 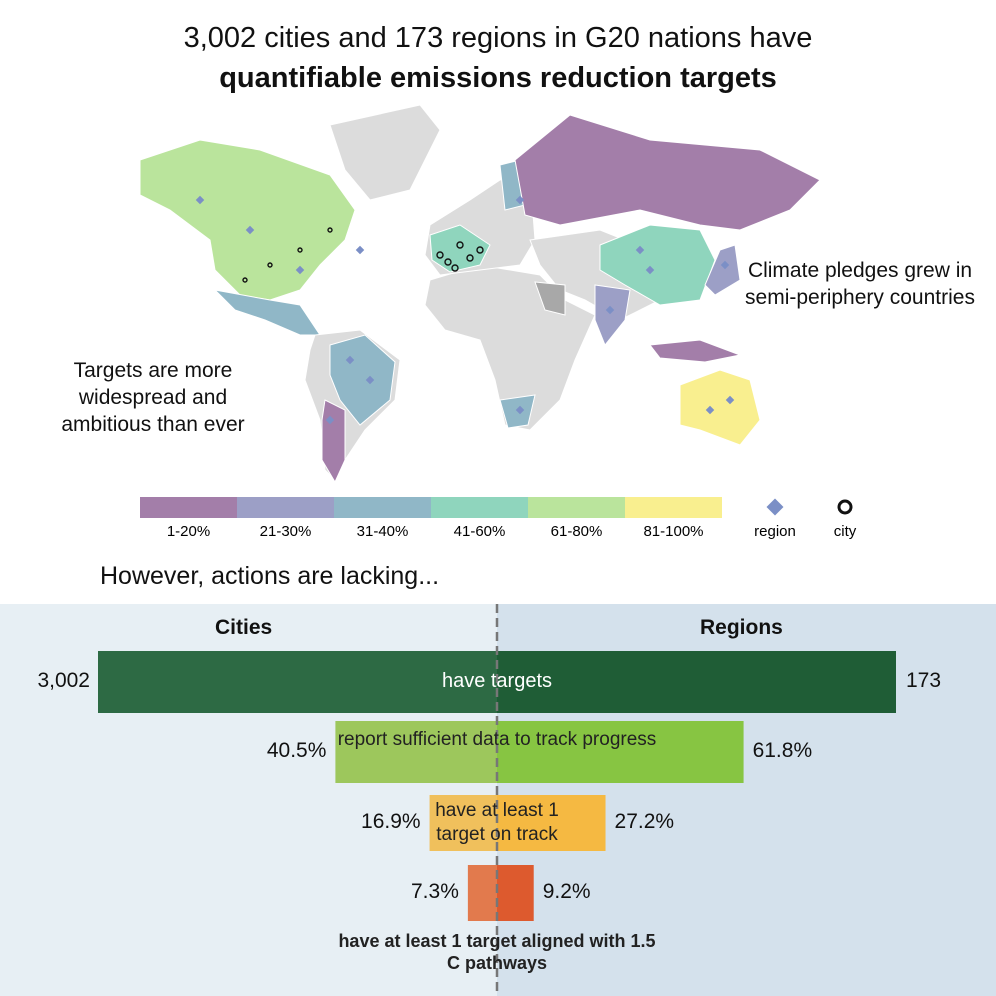 What do you see at coordinates (480, 531) in the screenshot?
I see `legend-label: 41-60%` at bounding box center [480, 531].